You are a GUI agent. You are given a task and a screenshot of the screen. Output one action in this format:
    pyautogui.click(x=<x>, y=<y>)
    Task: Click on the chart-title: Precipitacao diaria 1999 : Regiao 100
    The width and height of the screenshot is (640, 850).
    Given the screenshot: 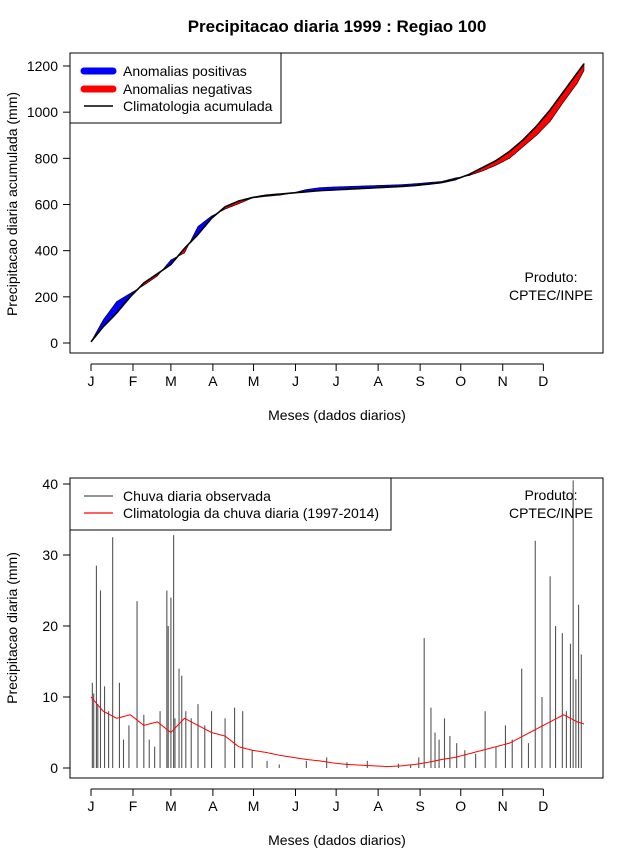 What is the action you would take?
    pyautogui.click(x=337, y=26)
    